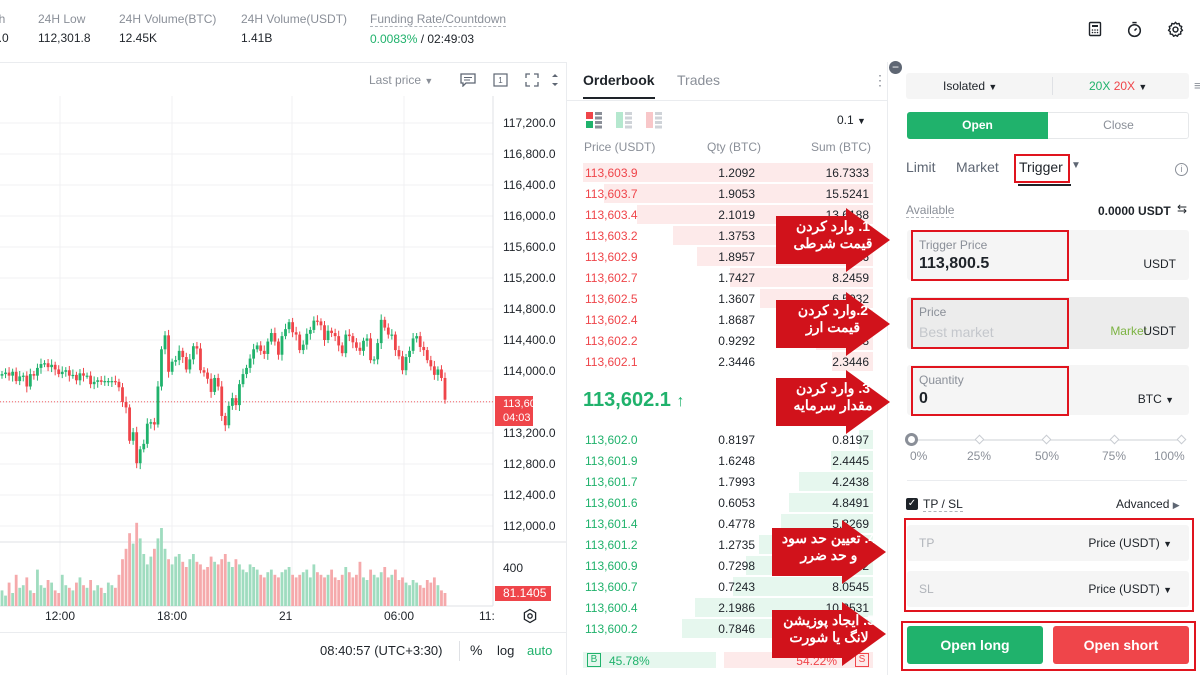 The image size is (1200, 675). I want to click on quantity-unit-select: BTC ▼, so click(1156, 399).